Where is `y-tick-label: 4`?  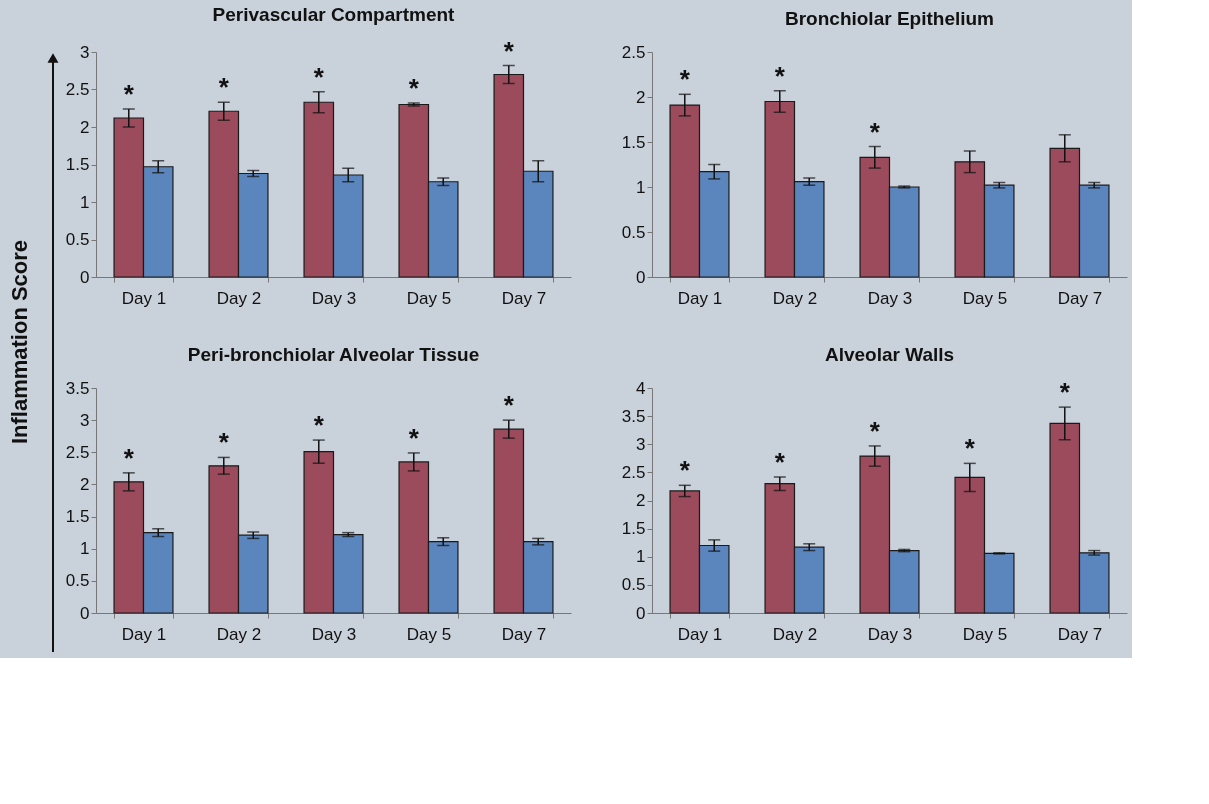 y-tick-label: 4 is located at coordinates (641, 388).